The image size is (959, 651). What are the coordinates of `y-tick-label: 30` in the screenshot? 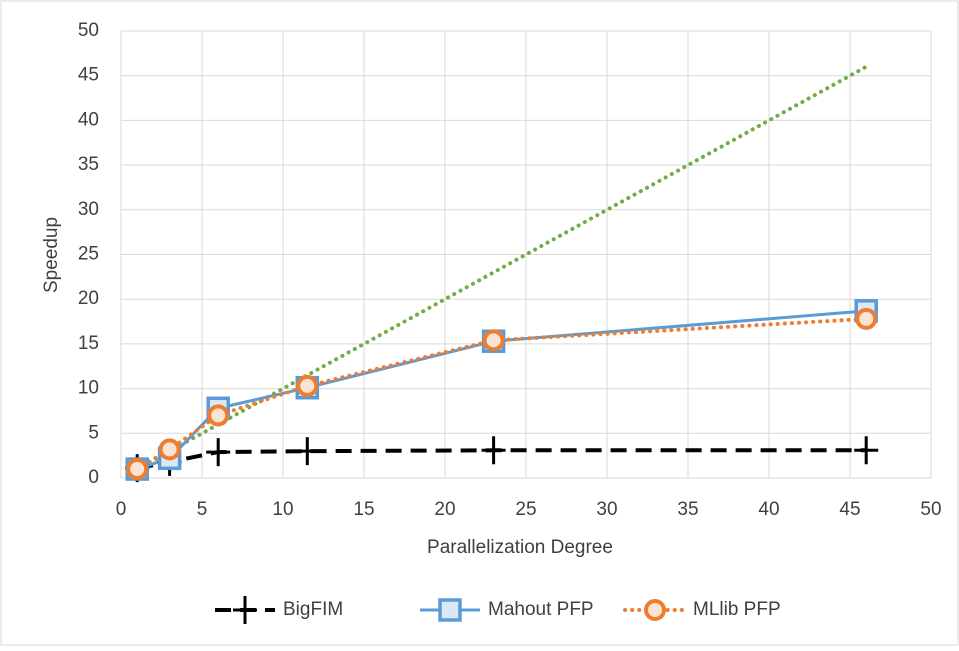 It's located at (88, 209).